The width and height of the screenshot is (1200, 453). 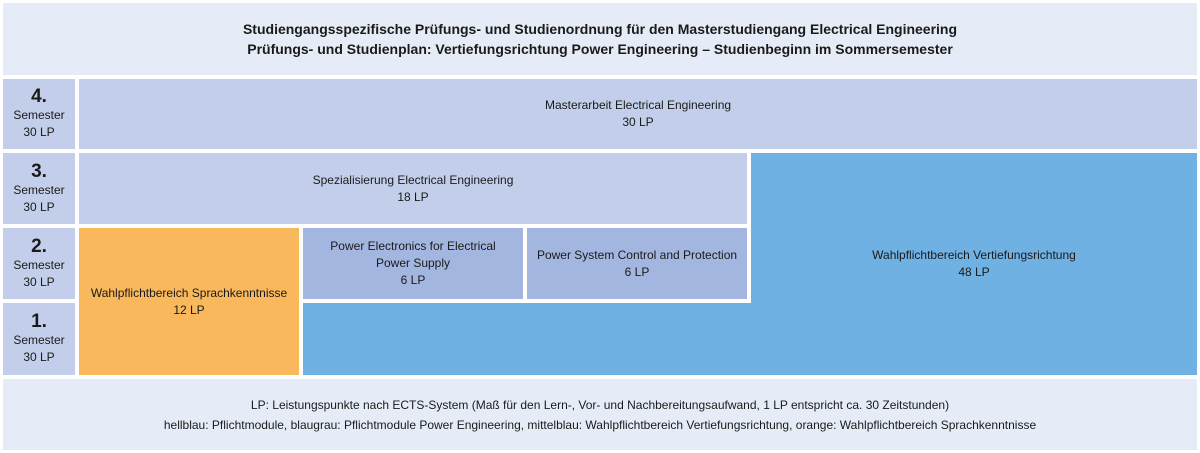 I want to click on semester-number: 4., so click(x=39, y=96).